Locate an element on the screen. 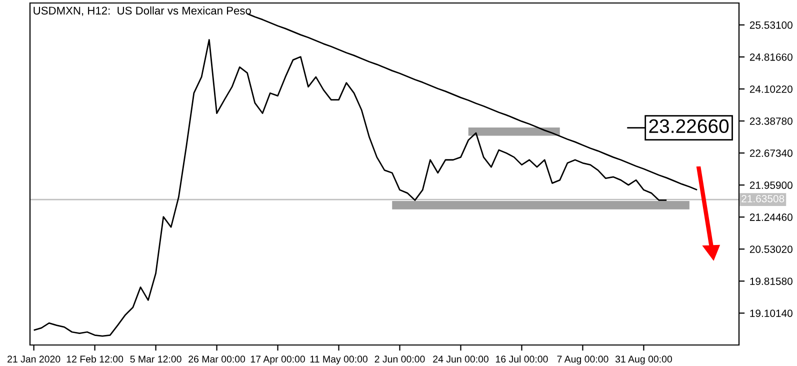 The width and height of the screenshot is (797, 366). x-tick-label: 31 Aug 00:00 is located at coordinates (643, 360).